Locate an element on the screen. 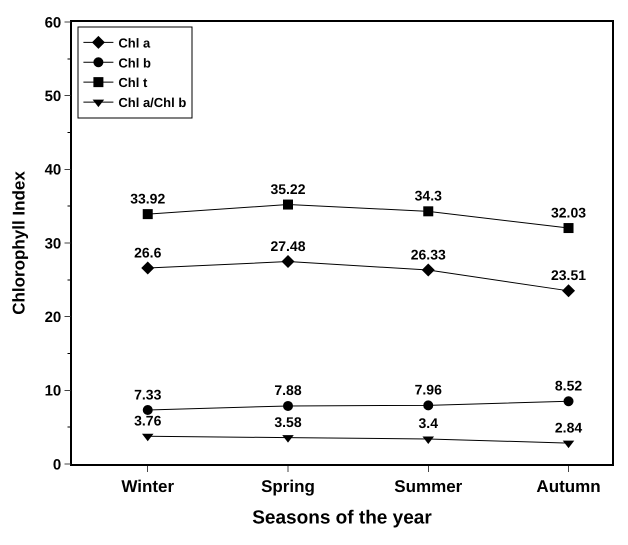 This screenshot has height=545, width=628. legend-label: Chl b is located at coordinates (134, 62).